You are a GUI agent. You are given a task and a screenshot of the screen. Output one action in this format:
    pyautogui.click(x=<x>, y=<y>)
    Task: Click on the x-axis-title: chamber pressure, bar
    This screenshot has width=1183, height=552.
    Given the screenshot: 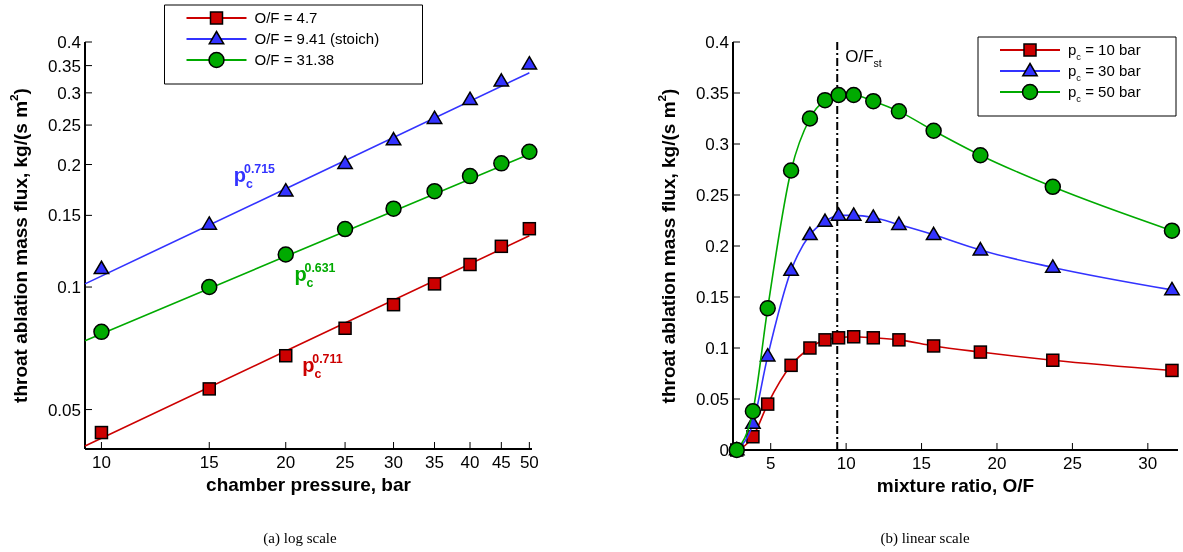 What is the action you would take?
    pyautogui.click(x=309, y=484)
    